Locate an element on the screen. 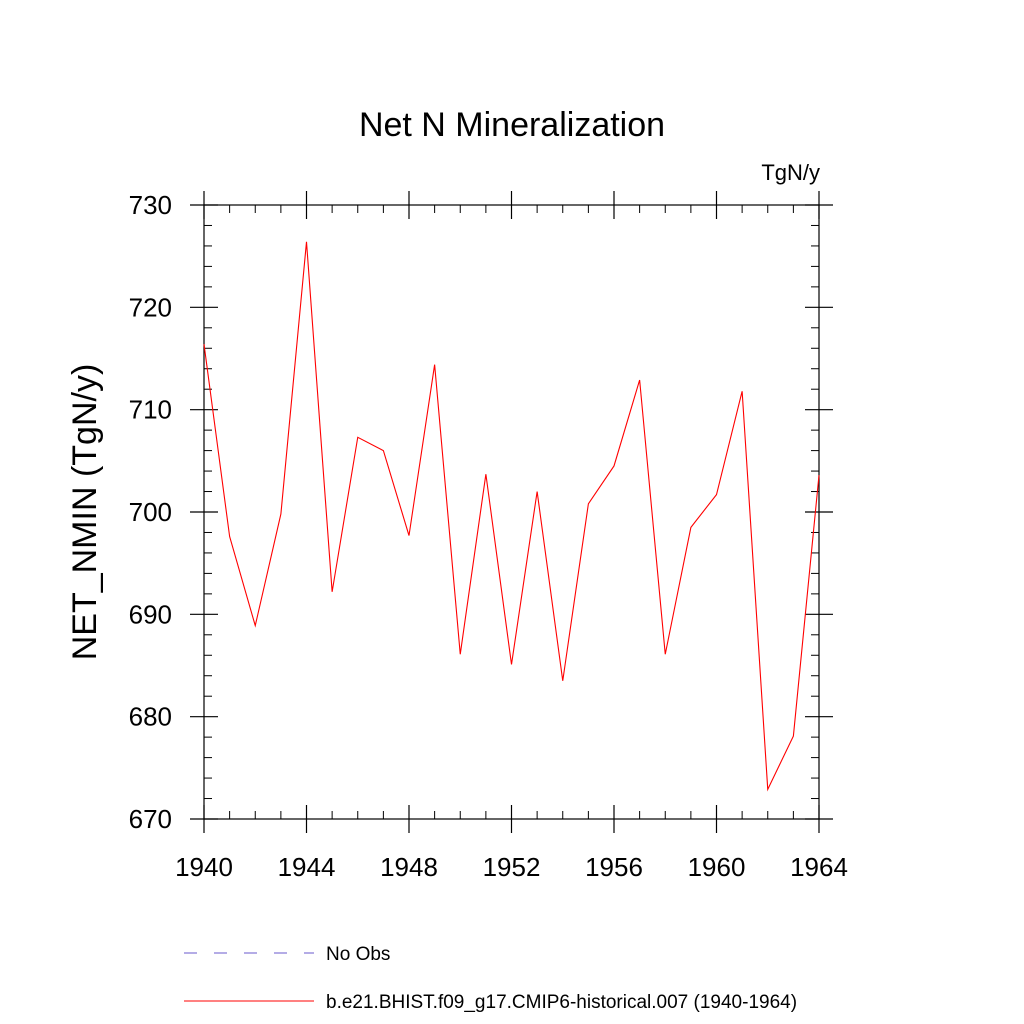 Image resolution: width=1024 pixels, height=1024 pixels. y-tick-label: 700 is located at coordinates (150, 512).